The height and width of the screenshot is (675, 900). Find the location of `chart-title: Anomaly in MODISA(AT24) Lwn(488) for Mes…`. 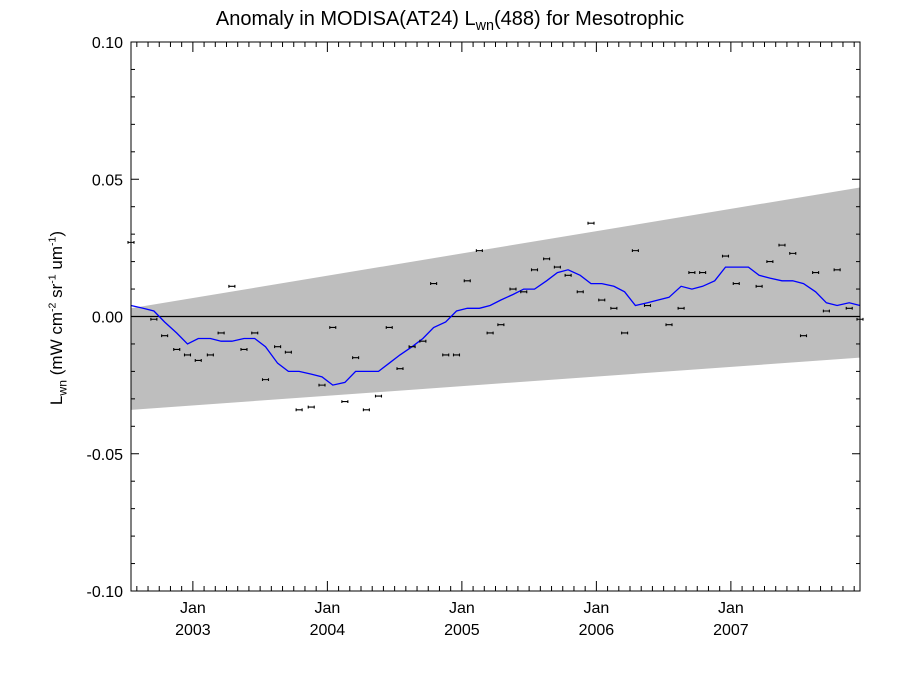

chart-title: Anomaly in MODISA(AT24) Lwn(488) for Mes… is located at coordinates (450, 21).